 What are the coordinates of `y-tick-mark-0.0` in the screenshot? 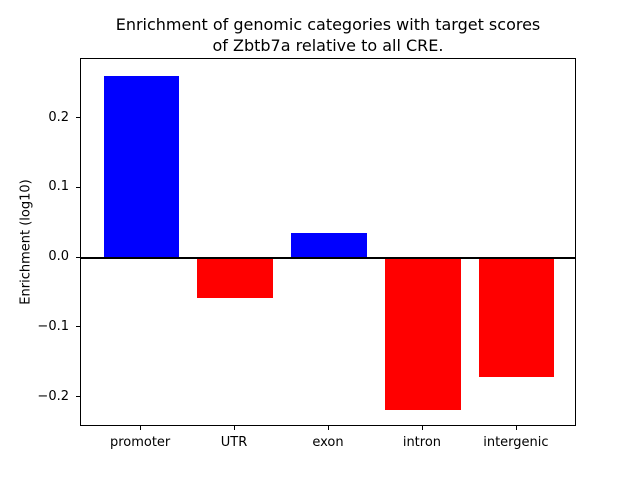 It's located at (78, 257).